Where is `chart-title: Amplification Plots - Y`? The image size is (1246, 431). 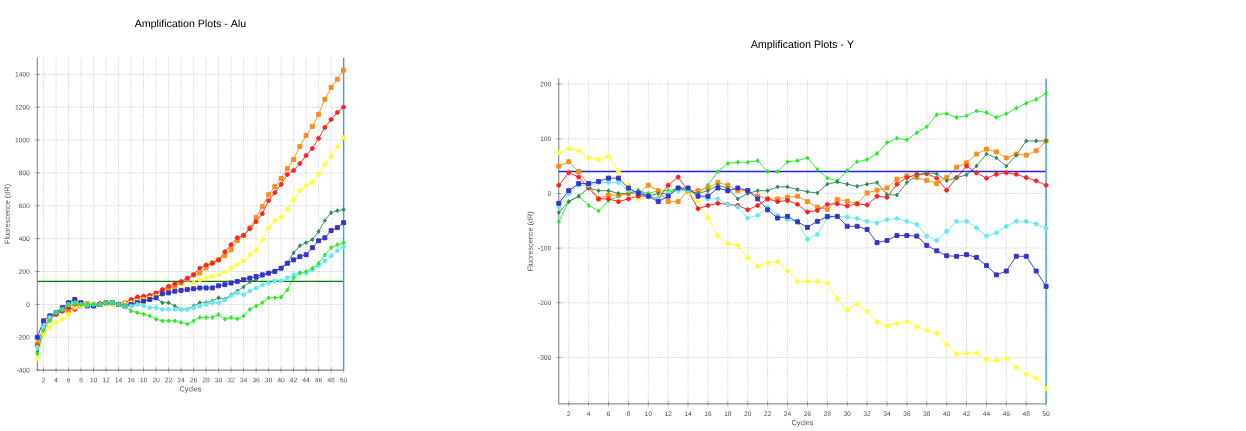
chart-title: Amplification Plots - Y is located at coordinates (802, 45).